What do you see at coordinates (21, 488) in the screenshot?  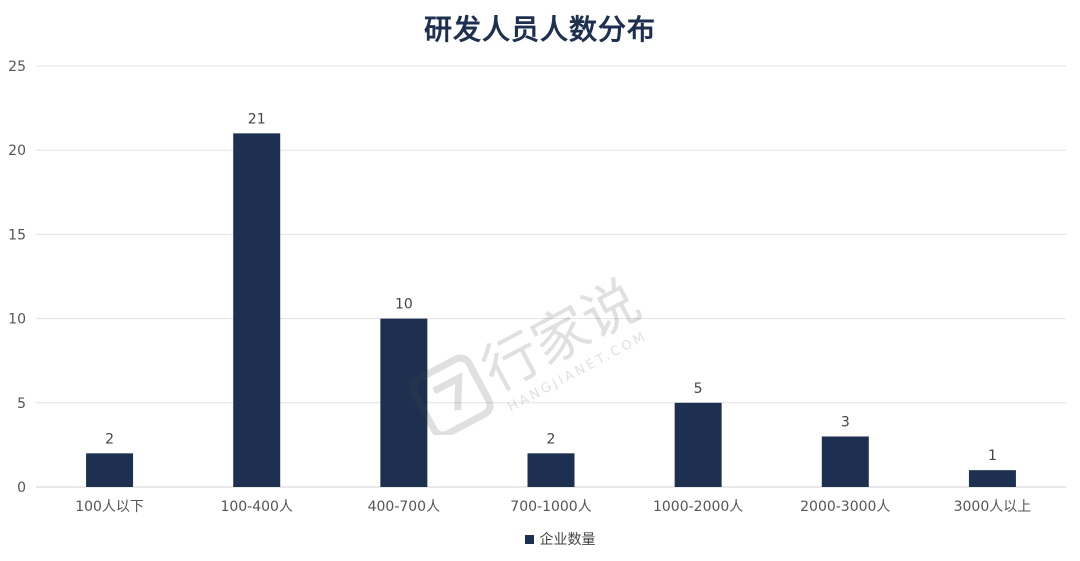 I see `y-tick-label: 0` at bounding box center [21, 488].